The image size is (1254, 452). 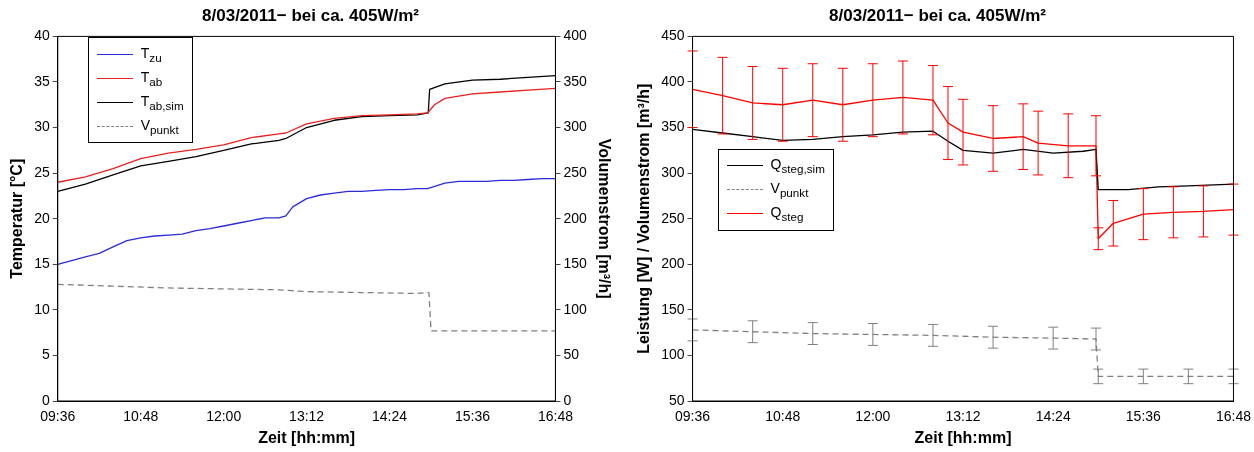 What do you see at coordinates (797, 165) in the screenshot?
I see `legend-label: Q$_{steg,sim}$` at bounding box center [797, 165].